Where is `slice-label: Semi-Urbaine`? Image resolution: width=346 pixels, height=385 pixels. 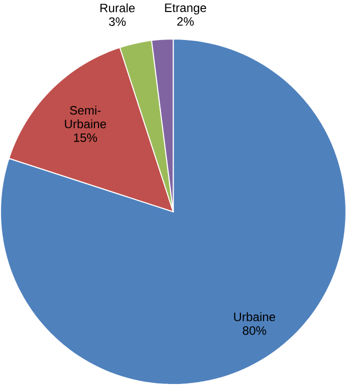 slice-label: Semi-Urbaine is located at coordinates (85, 117).